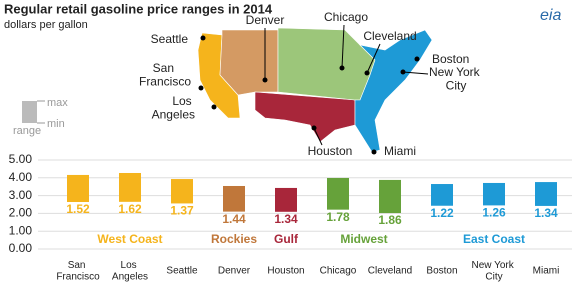 The height and width of the screenshot is (290, 575). What do you see at coordinates (494, 213) in the screenshot?
I see `range-label: 1.26` at bounding box center [494, 213].